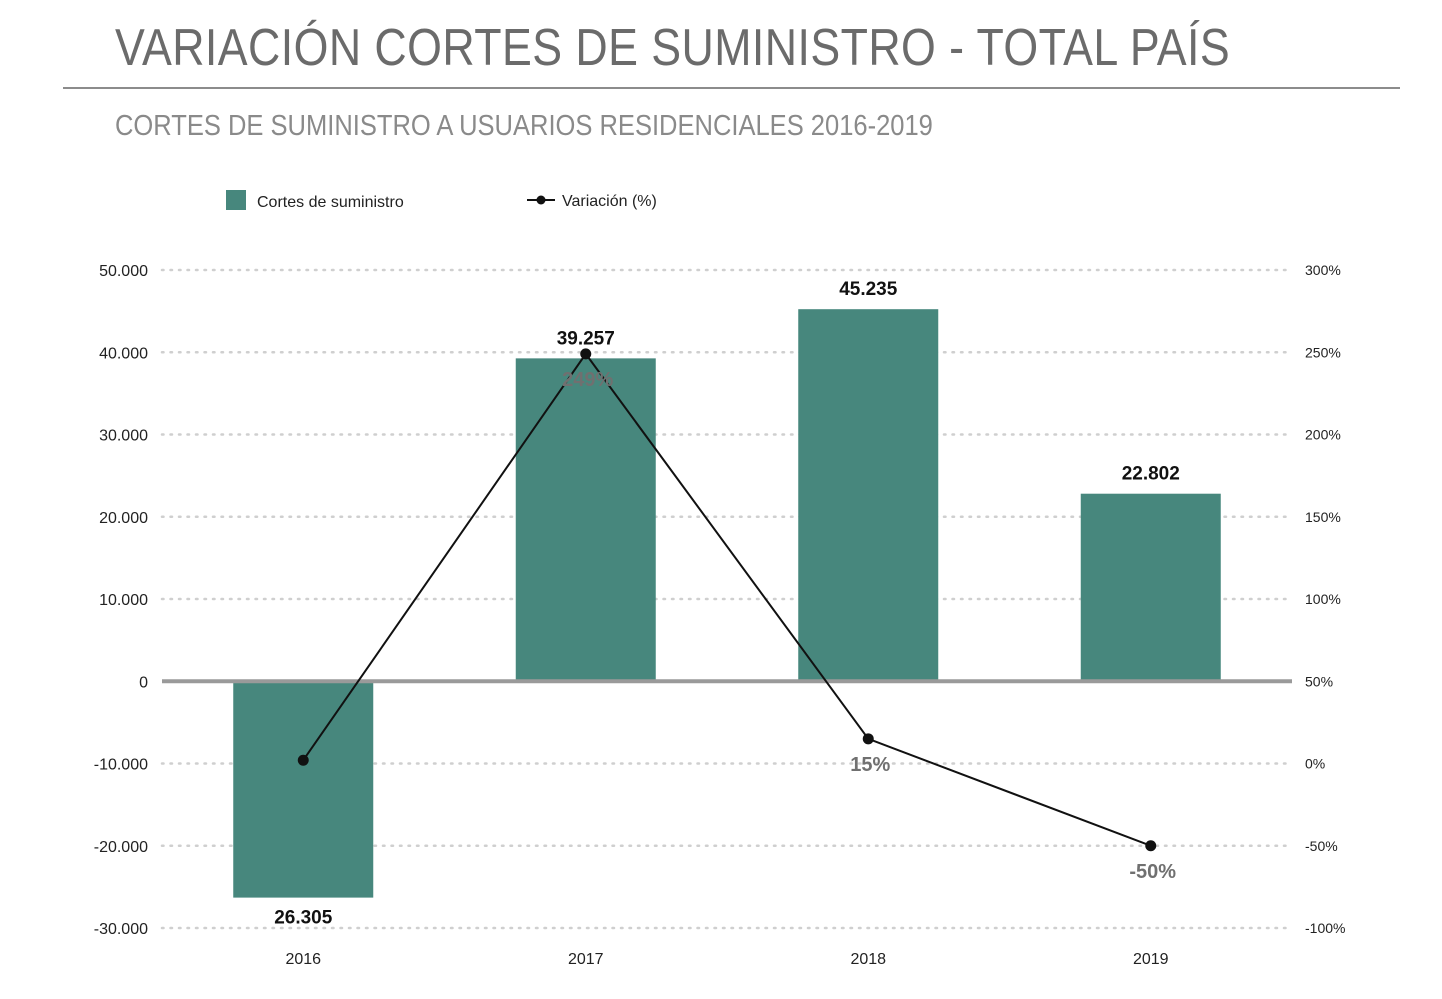 The image size is (1442, 999). I want to click on left-axis-tick-label: -20.000, so click(121, 847).